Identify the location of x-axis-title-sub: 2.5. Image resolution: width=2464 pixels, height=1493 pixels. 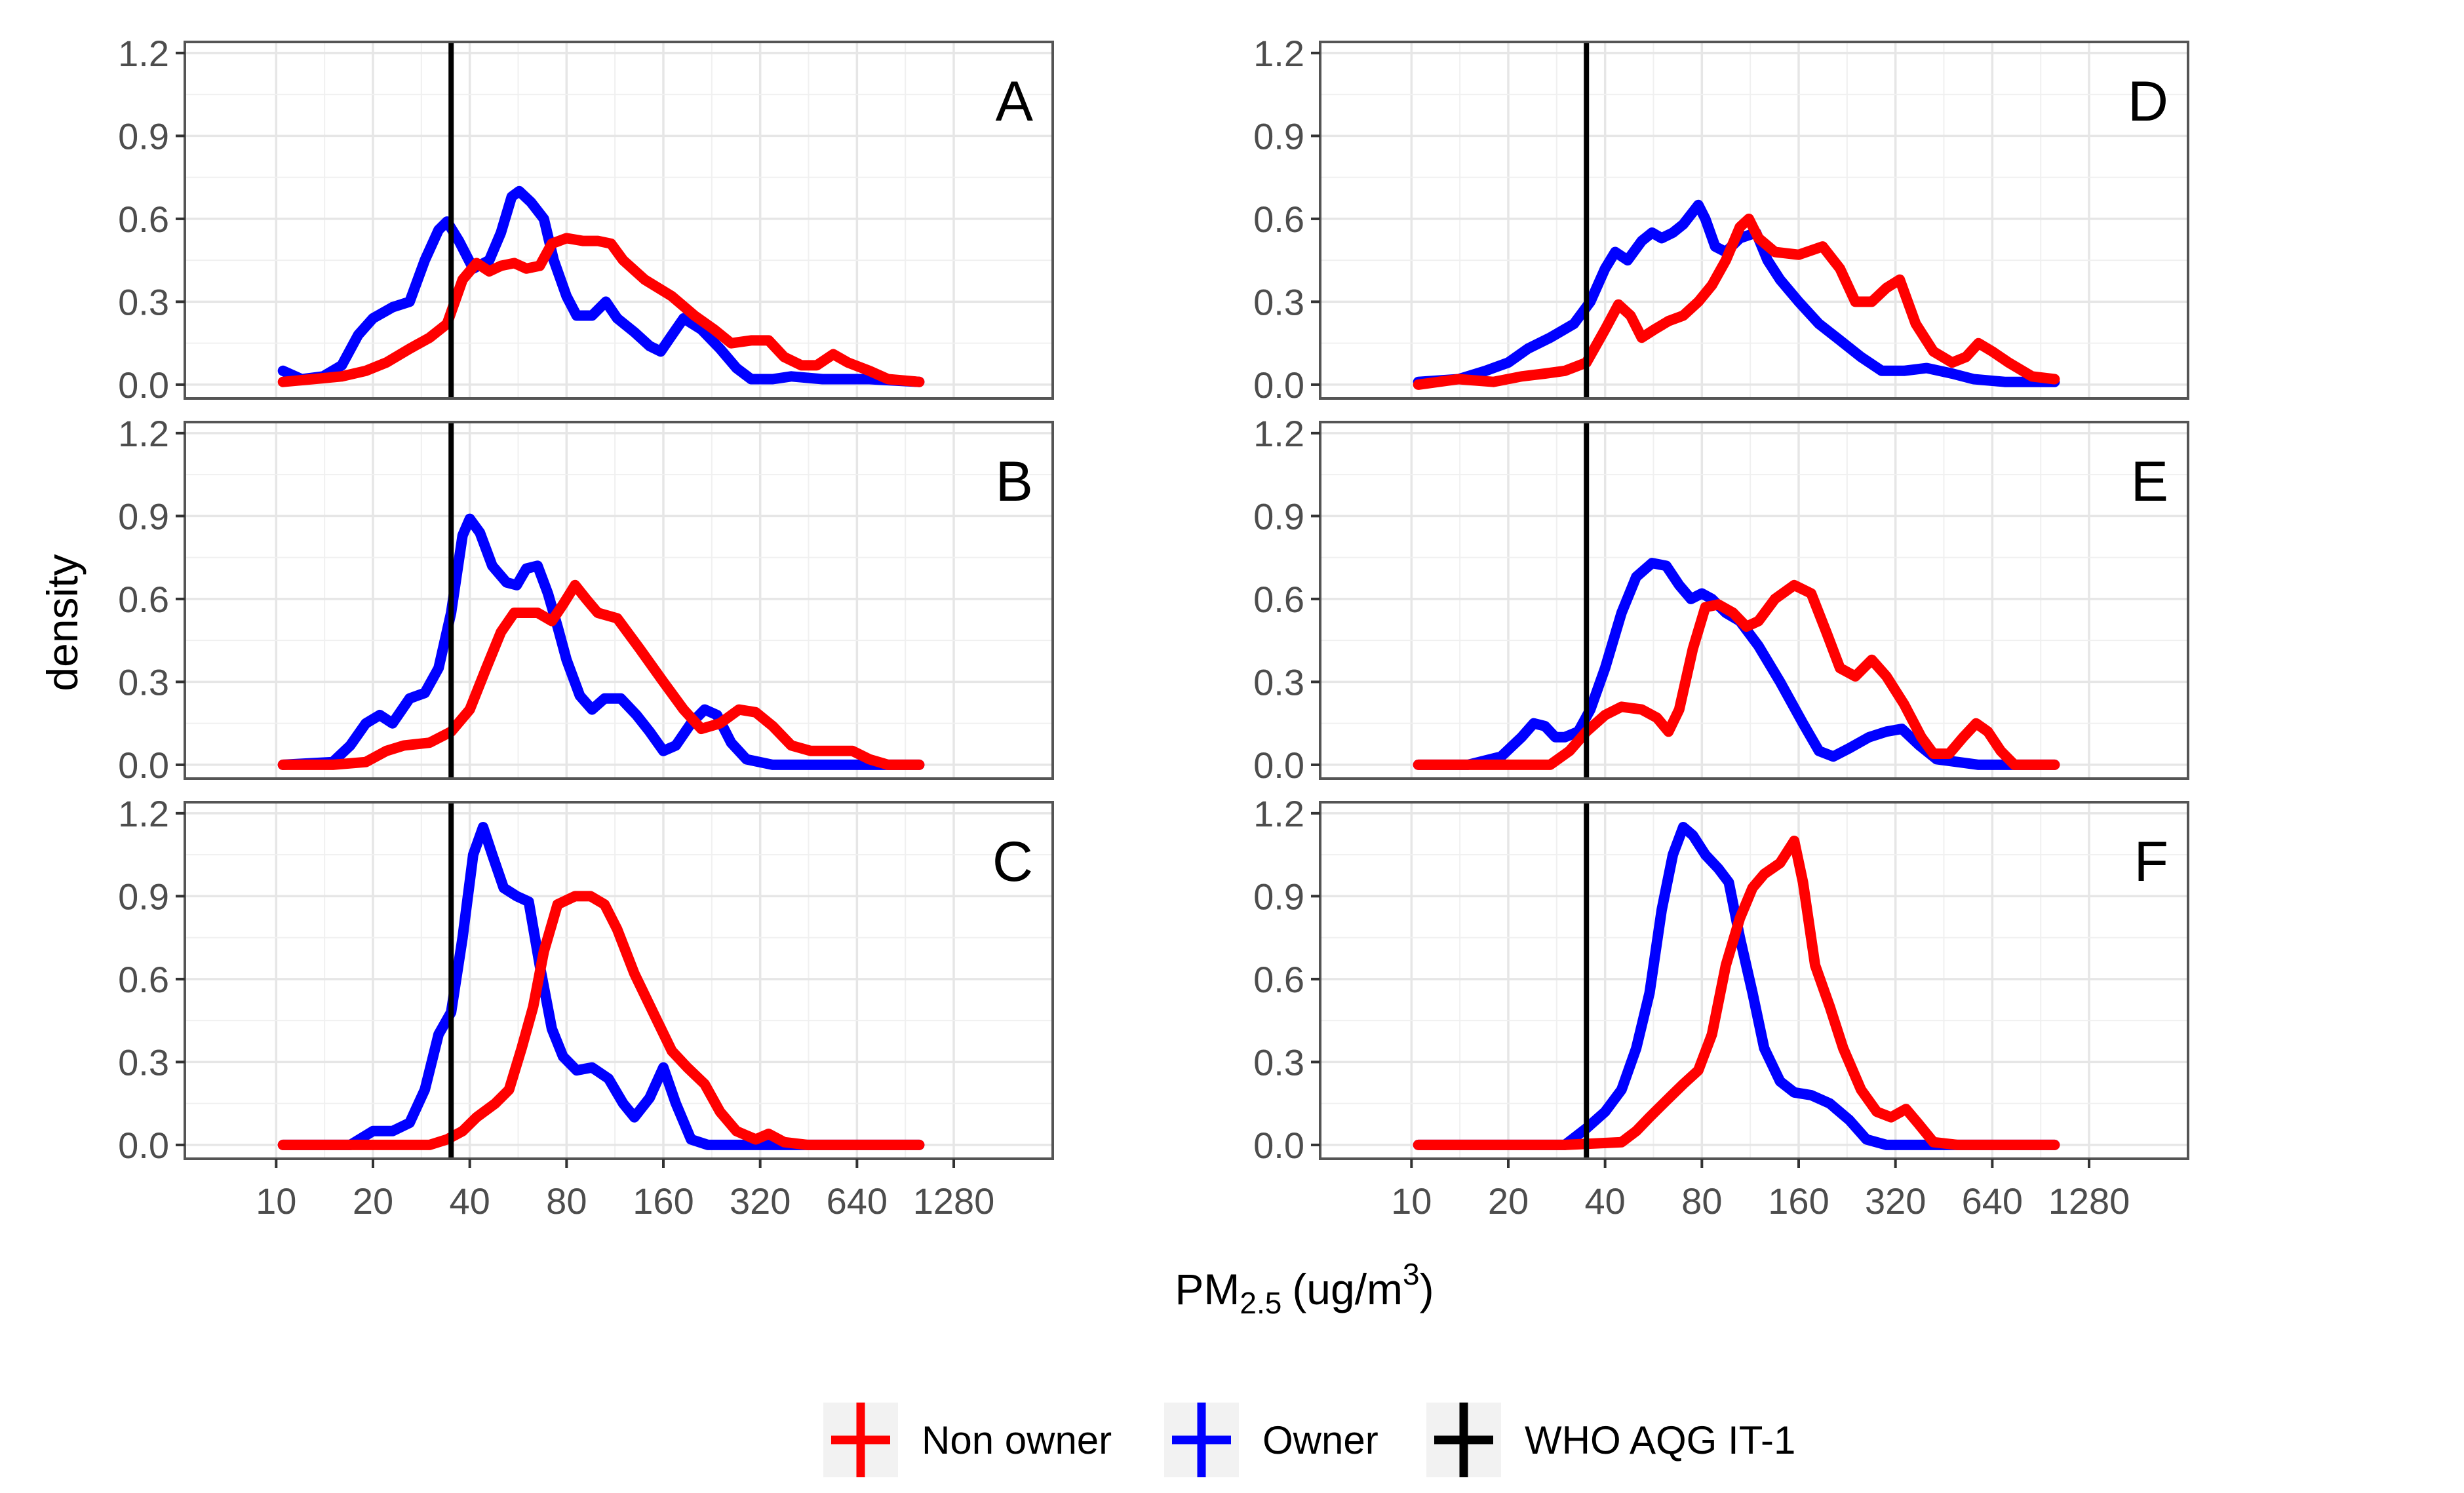
(1260, 1303).